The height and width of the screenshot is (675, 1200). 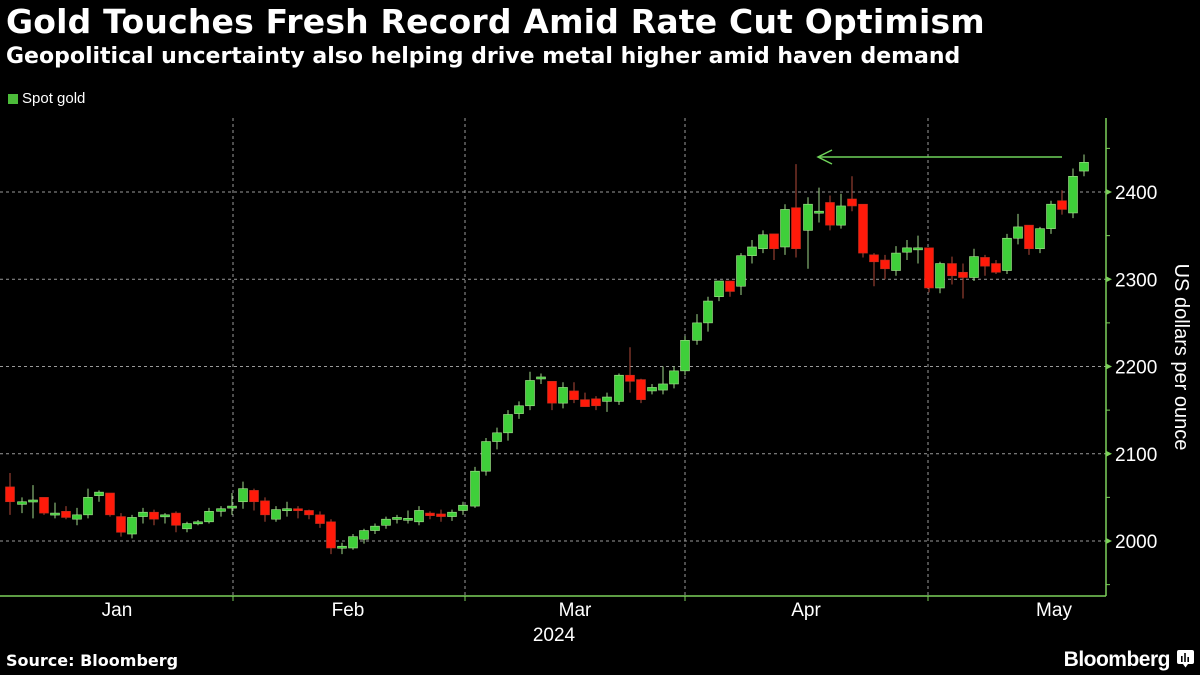 What do you see at coordinates (824, 157) in the screenshot?
I see `arrow-head` at bounding box center [824, 157].